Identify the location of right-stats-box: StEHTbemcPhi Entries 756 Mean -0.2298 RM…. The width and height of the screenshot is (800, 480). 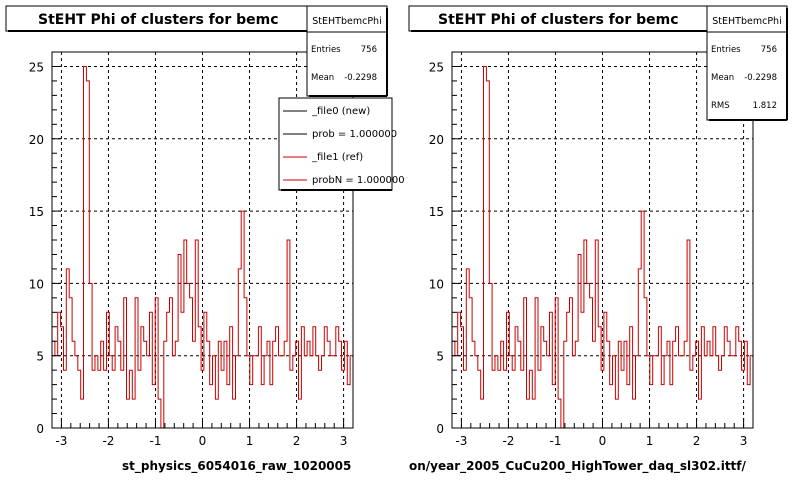
(747, 63).